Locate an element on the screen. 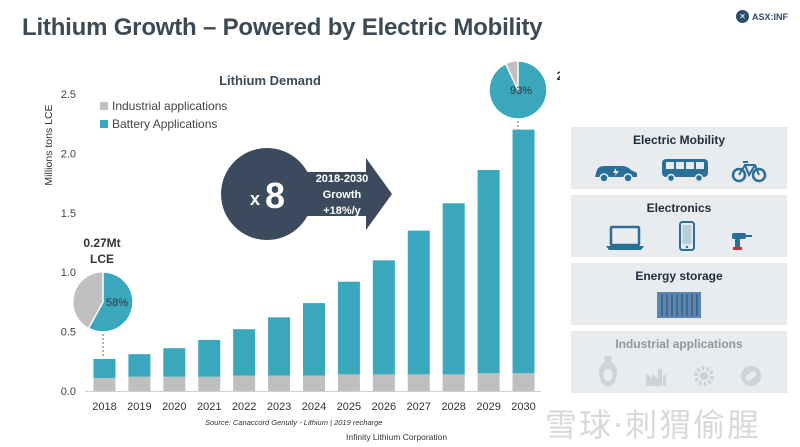  growth-label: Growth is located at coordinates (342, 195).